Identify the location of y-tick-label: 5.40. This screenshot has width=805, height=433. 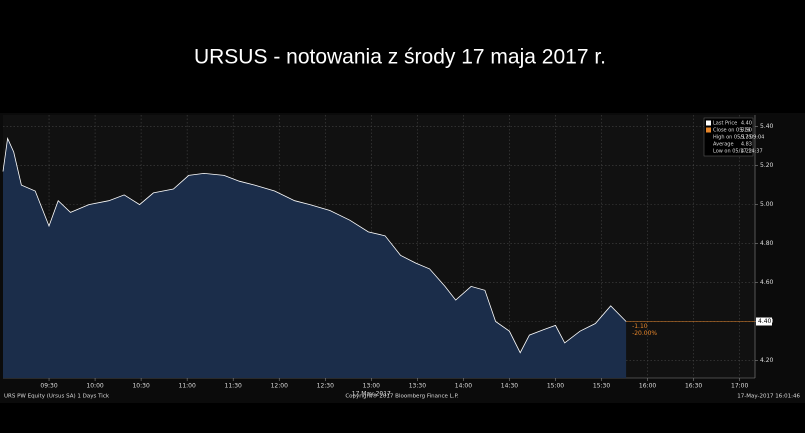
(767, 126).